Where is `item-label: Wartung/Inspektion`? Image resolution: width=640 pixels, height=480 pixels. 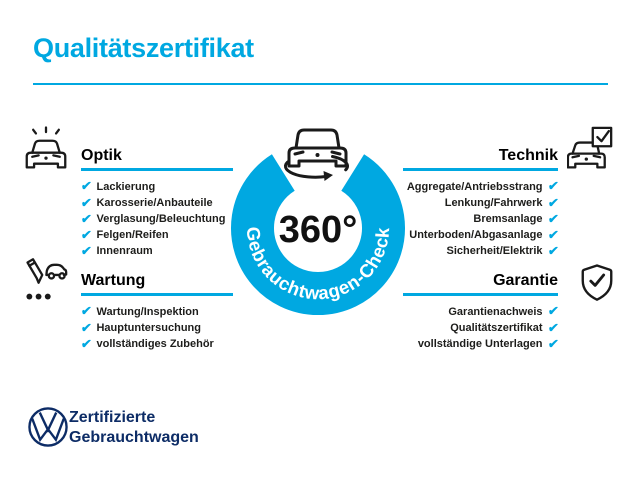
item-label: Wartung/Inspektion is located at coordinates (147, 311).